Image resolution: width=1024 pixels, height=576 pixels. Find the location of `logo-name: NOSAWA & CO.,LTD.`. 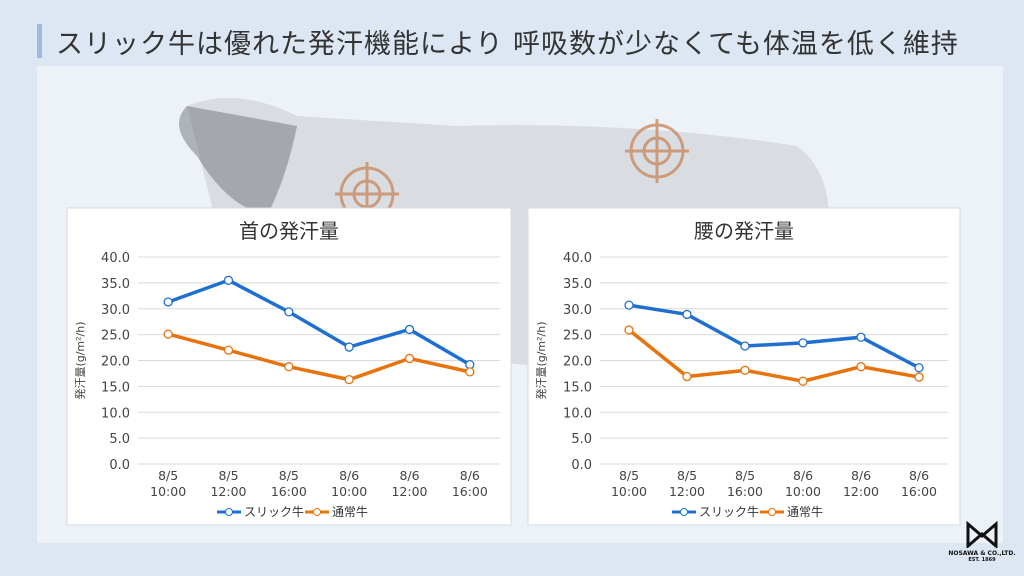

logo-name: NOSAWA & CO.,LTD. is located at coordinates (982, 553).